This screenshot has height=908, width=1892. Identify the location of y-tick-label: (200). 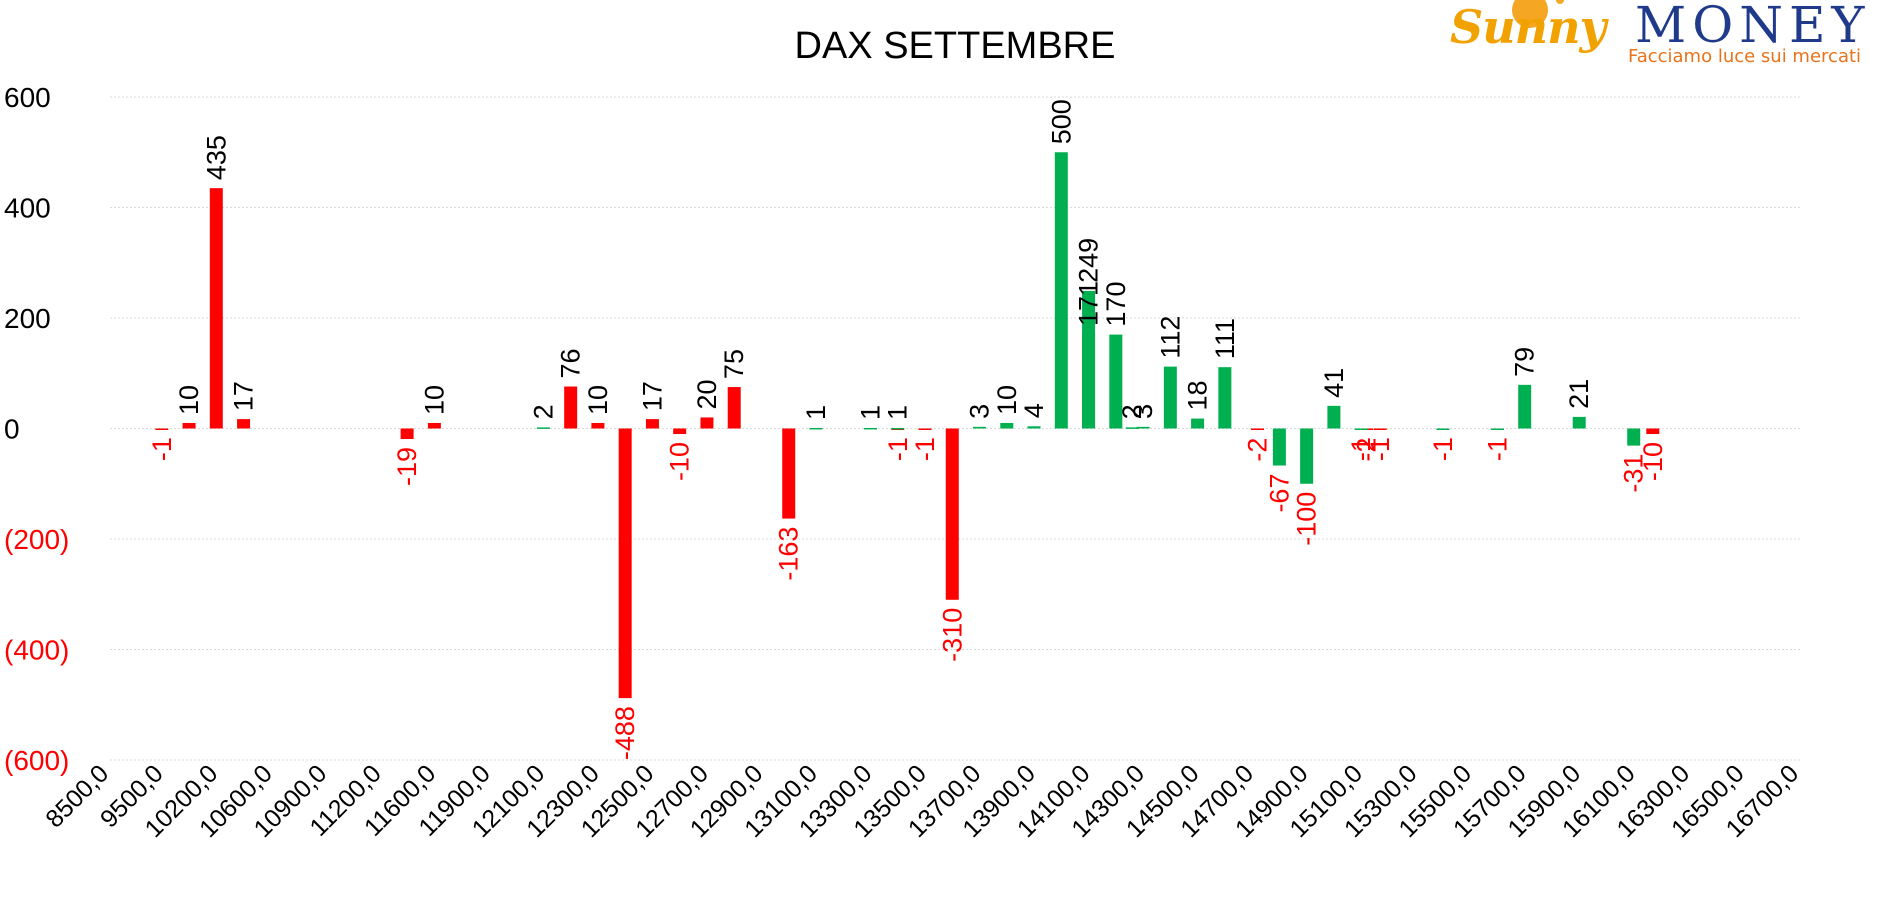
(36, 539).